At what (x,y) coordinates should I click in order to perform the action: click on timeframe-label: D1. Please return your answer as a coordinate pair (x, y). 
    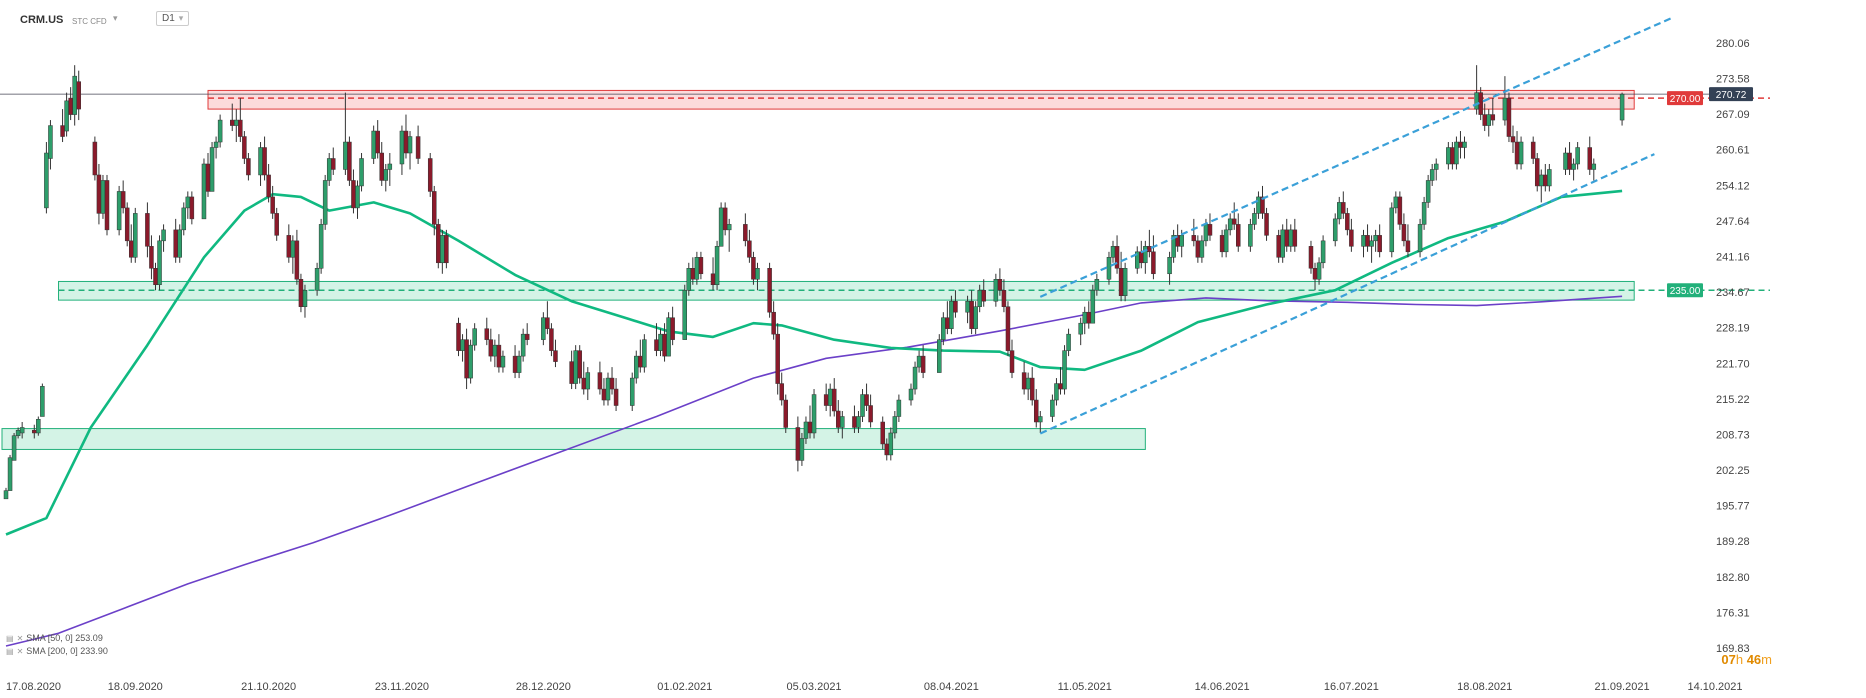
    Looking at the image, I should click on (168, 18).